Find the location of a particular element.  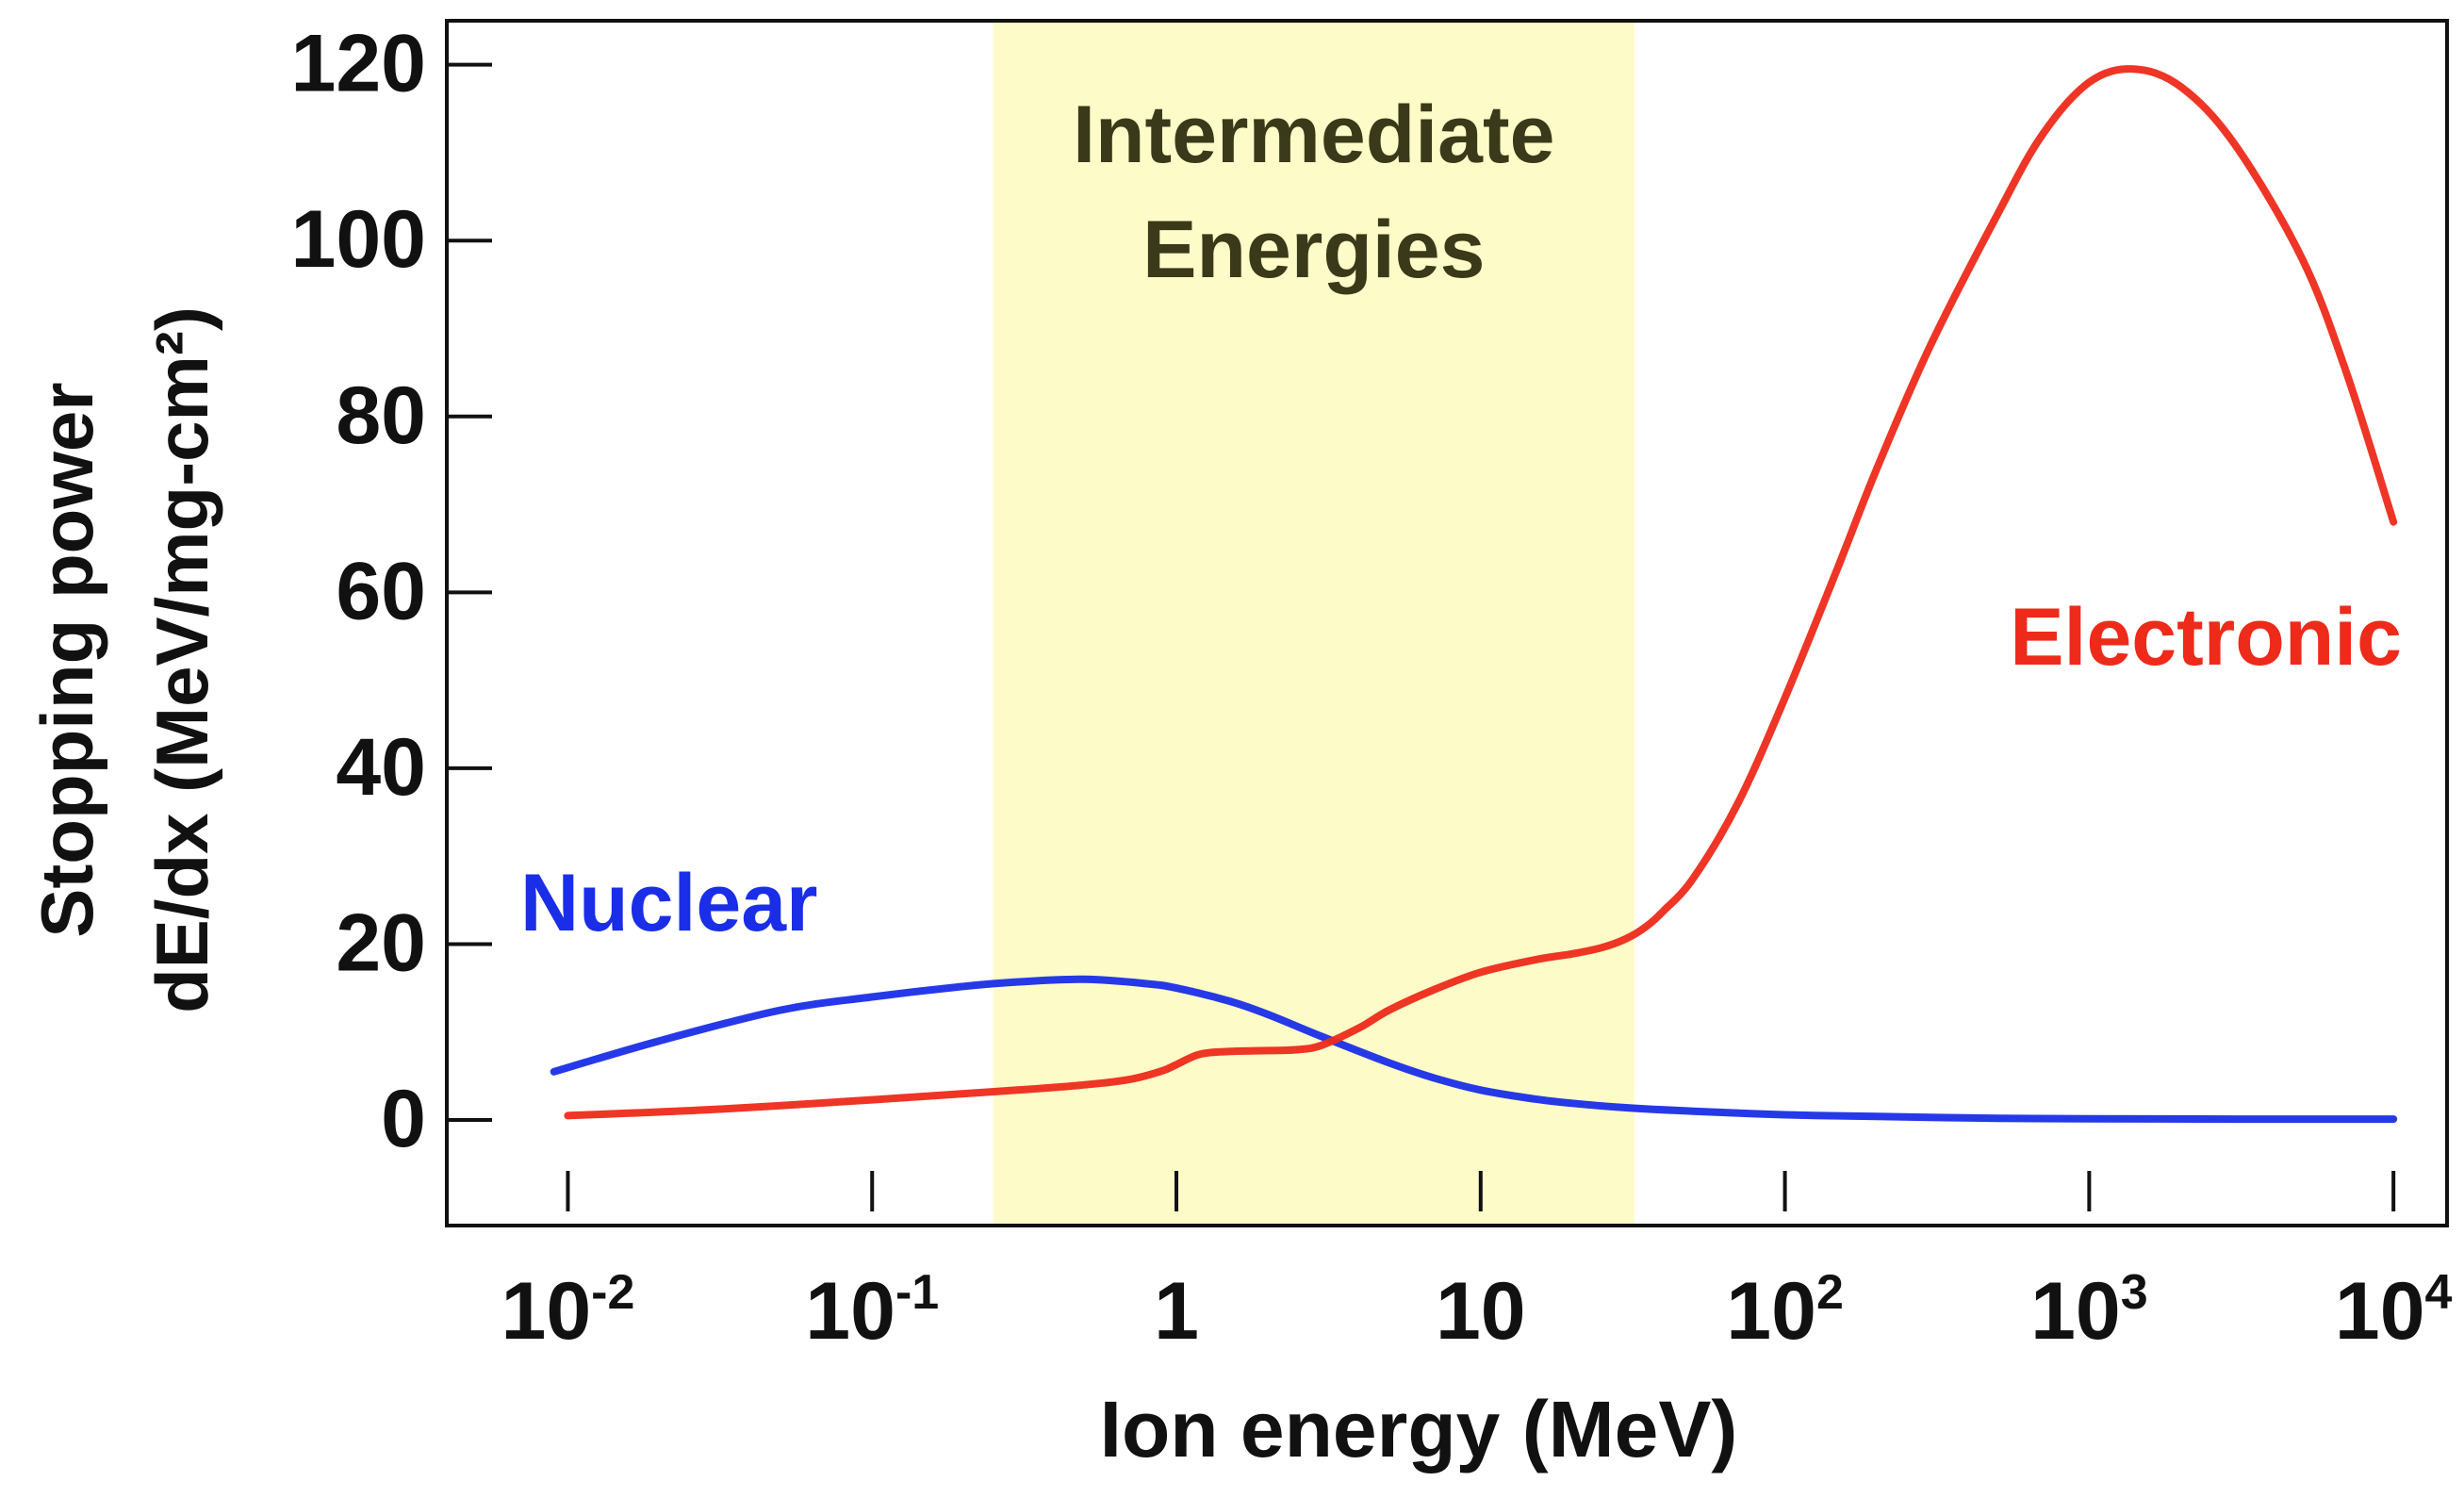

y-tick-label: 80 is located at coordinates (381, 415).